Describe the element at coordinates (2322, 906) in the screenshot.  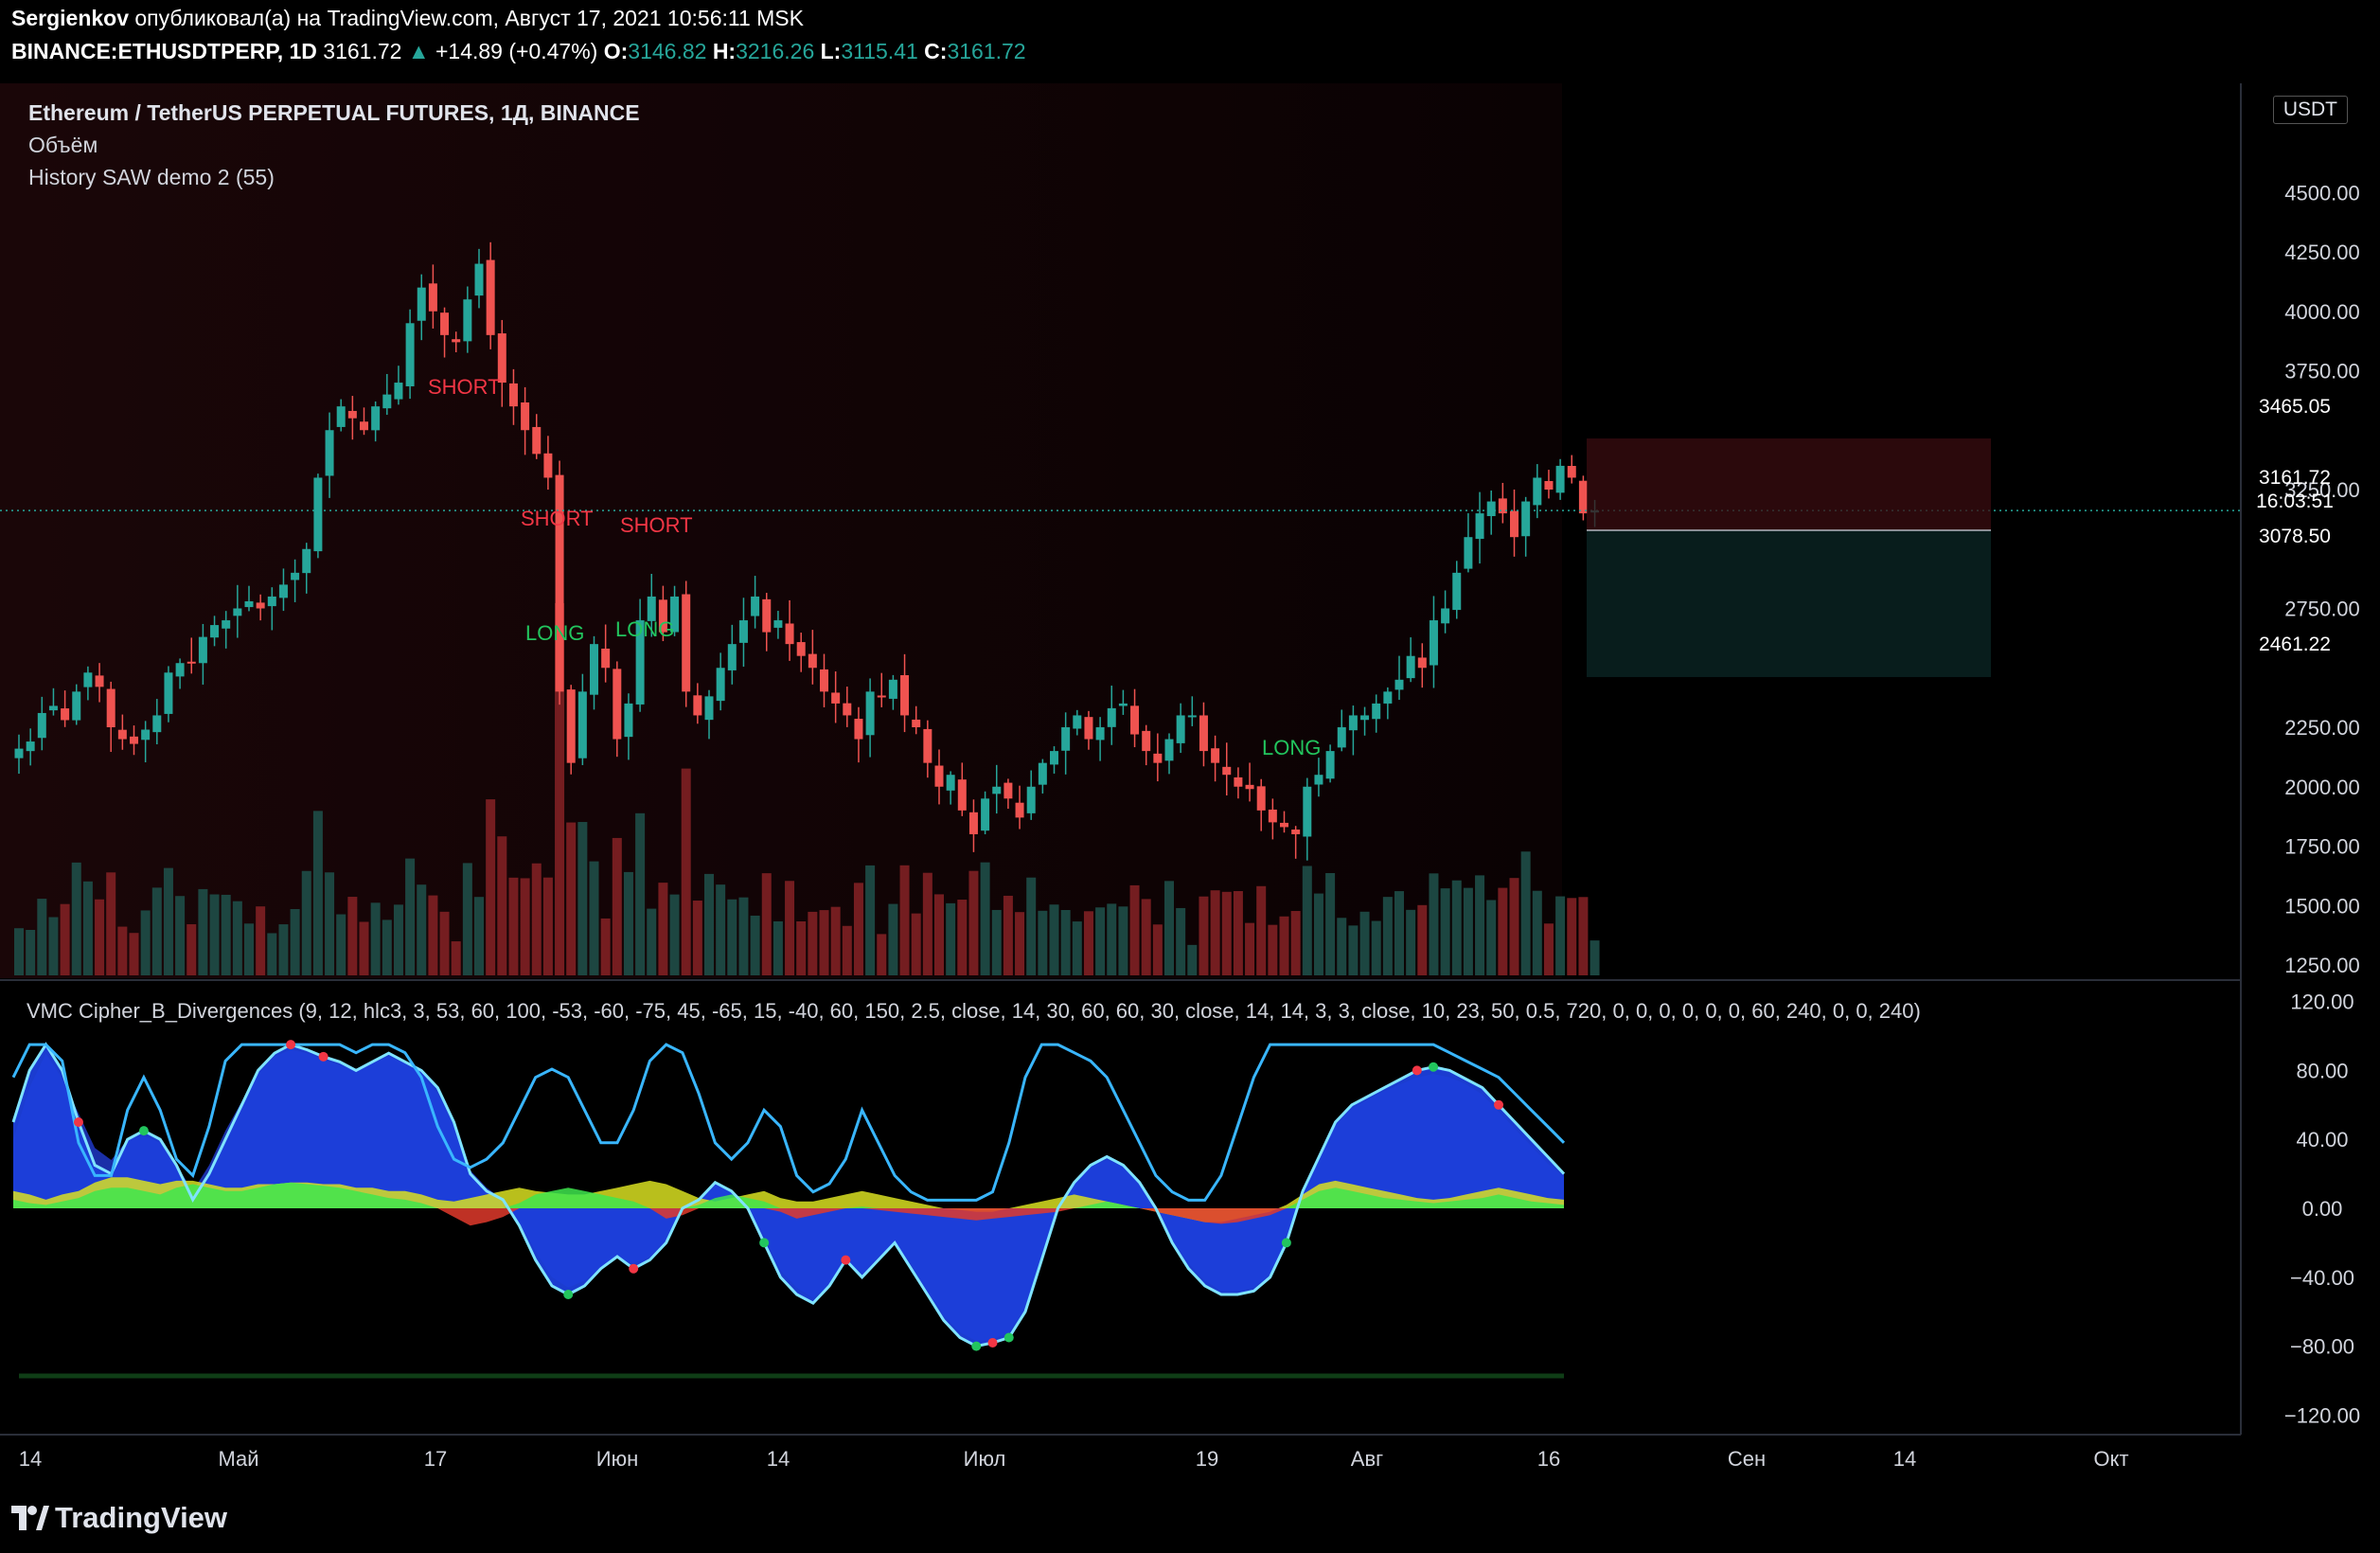
I see `price-tick-label: 1500.00` at that location.